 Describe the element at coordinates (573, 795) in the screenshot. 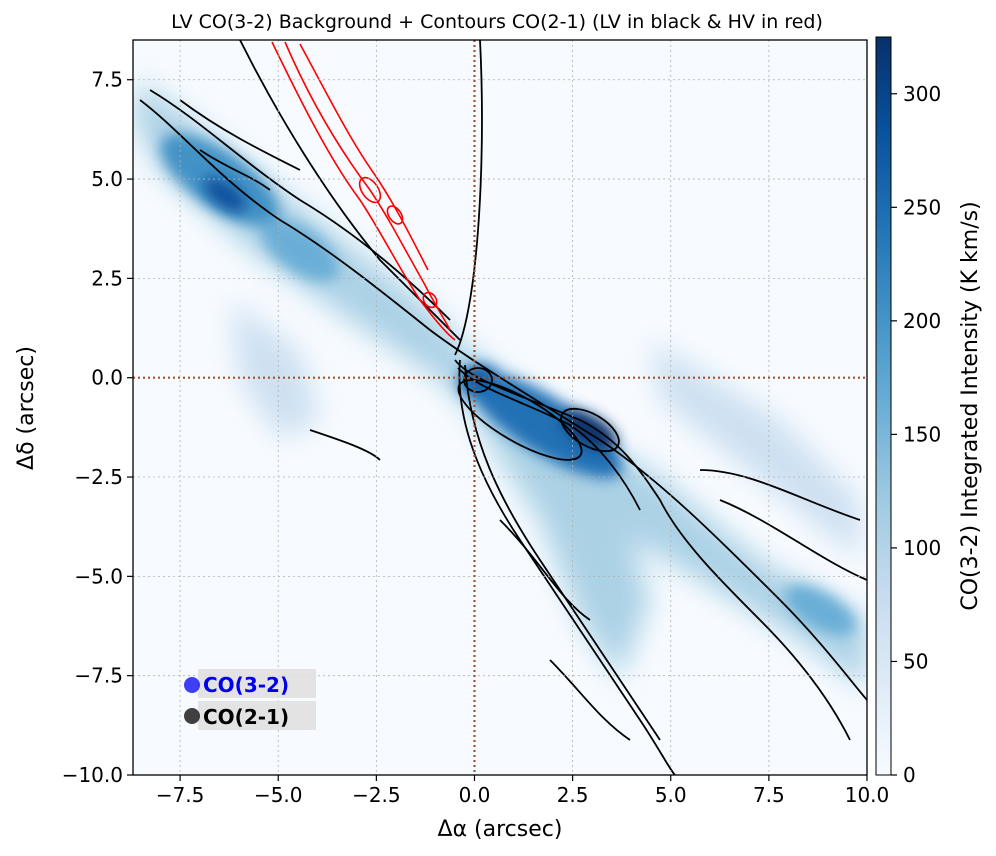

I see `x-tick-label: 2.5` at that location.